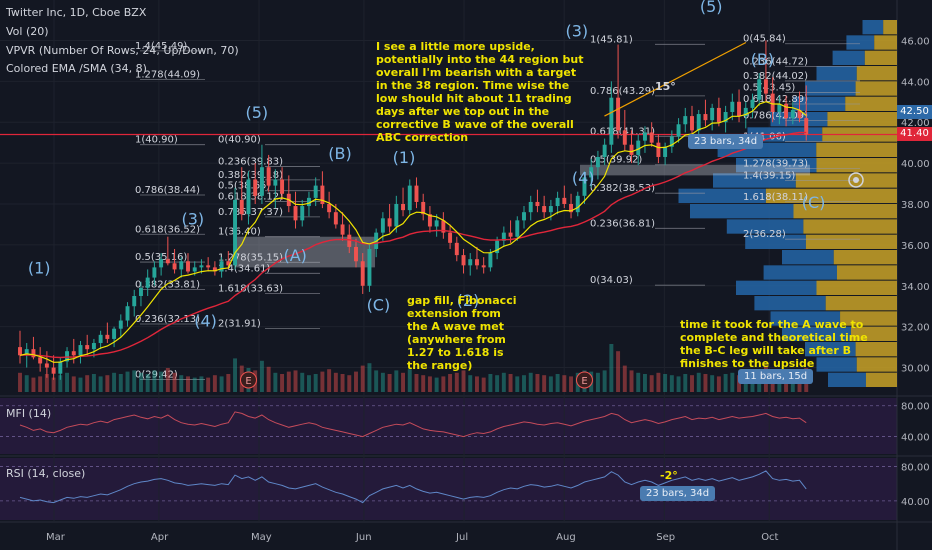 The image size is (932, 550). I want to click on price-tag: 42.50, so click(914, 112).